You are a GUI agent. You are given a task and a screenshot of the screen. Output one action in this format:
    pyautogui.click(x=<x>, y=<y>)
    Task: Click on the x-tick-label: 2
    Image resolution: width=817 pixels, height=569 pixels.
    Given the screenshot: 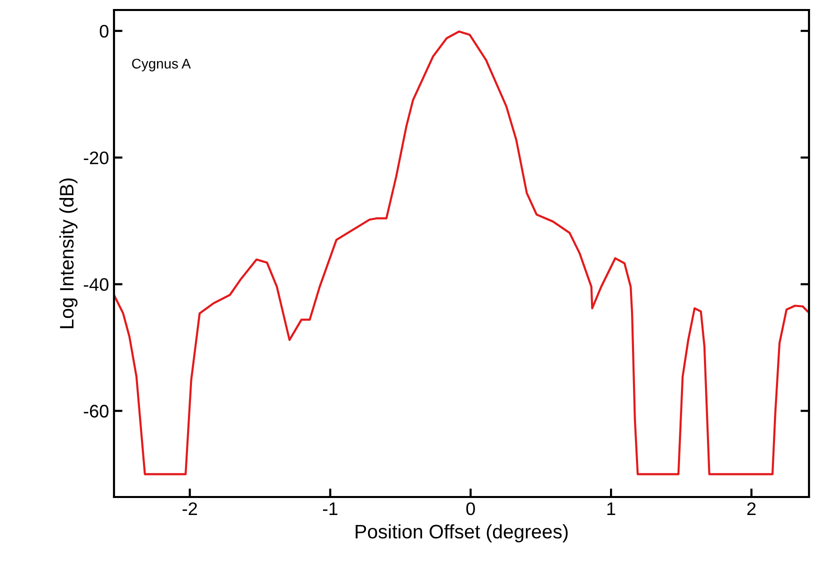 What is the action you would take?
    pyautogui.click(x=751, y=508)
    